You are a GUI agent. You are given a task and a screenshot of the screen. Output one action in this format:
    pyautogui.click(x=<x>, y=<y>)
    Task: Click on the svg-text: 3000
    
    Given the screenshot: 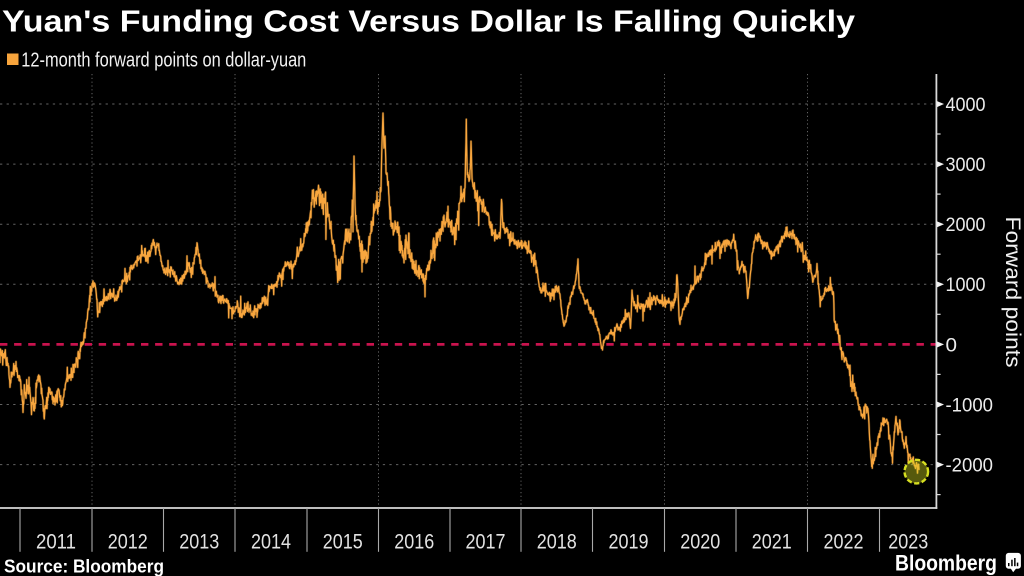 What is the action you would take?
    pyautogui.click(x=966, y=165)
    